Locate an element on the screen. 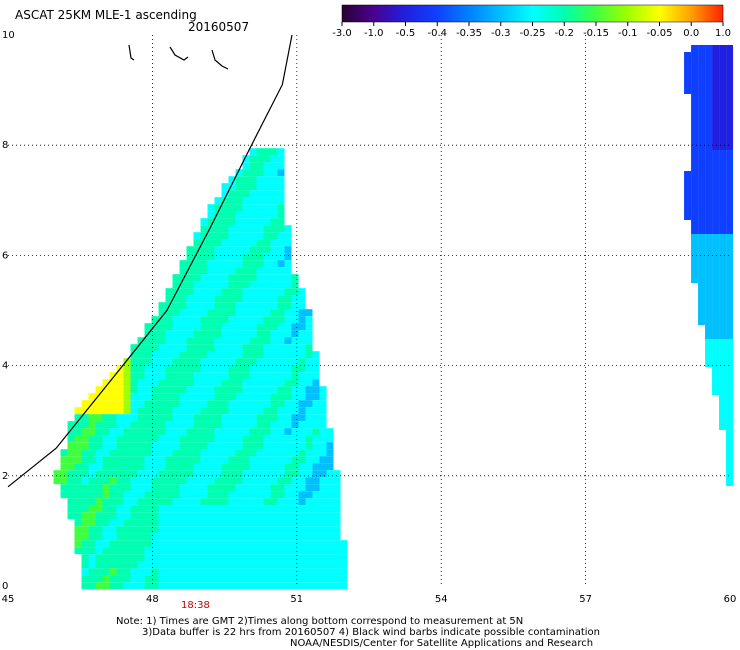 The image size is (740, 650). colorbar is located at coordinates (532, 13).